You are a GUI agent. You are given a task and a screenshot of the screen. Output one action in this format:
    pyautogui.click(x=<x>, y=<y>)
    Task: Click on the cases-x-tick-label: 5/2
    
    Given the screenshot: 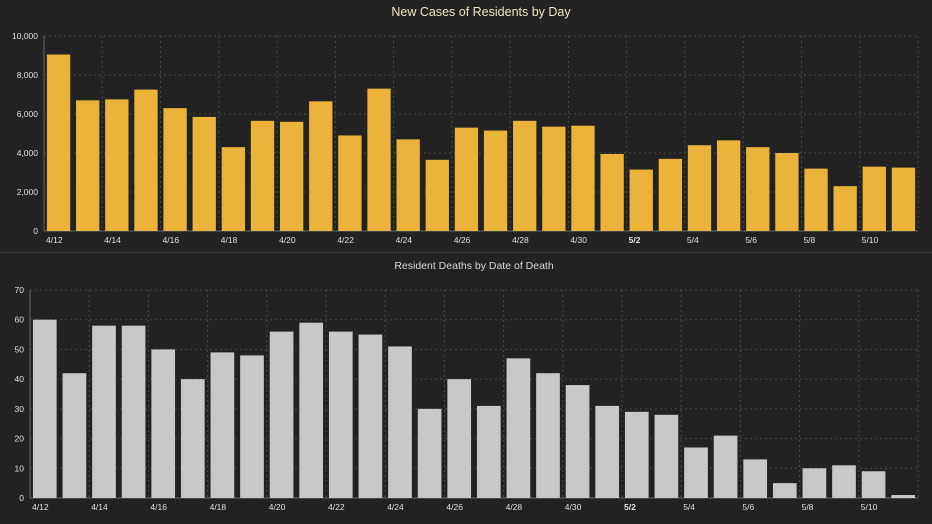 What is the action you would take?
    pyautogui.click(x=635, y=240)
    